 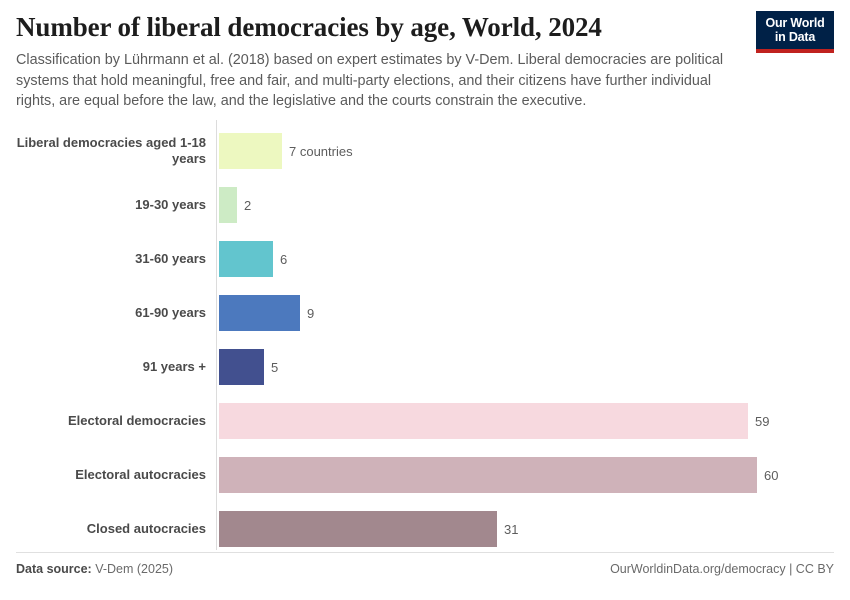 What do you see at coordinates (311, 313) in the screenshot?
I see `bar-value-label: 9` at bounding box center [311, 313].